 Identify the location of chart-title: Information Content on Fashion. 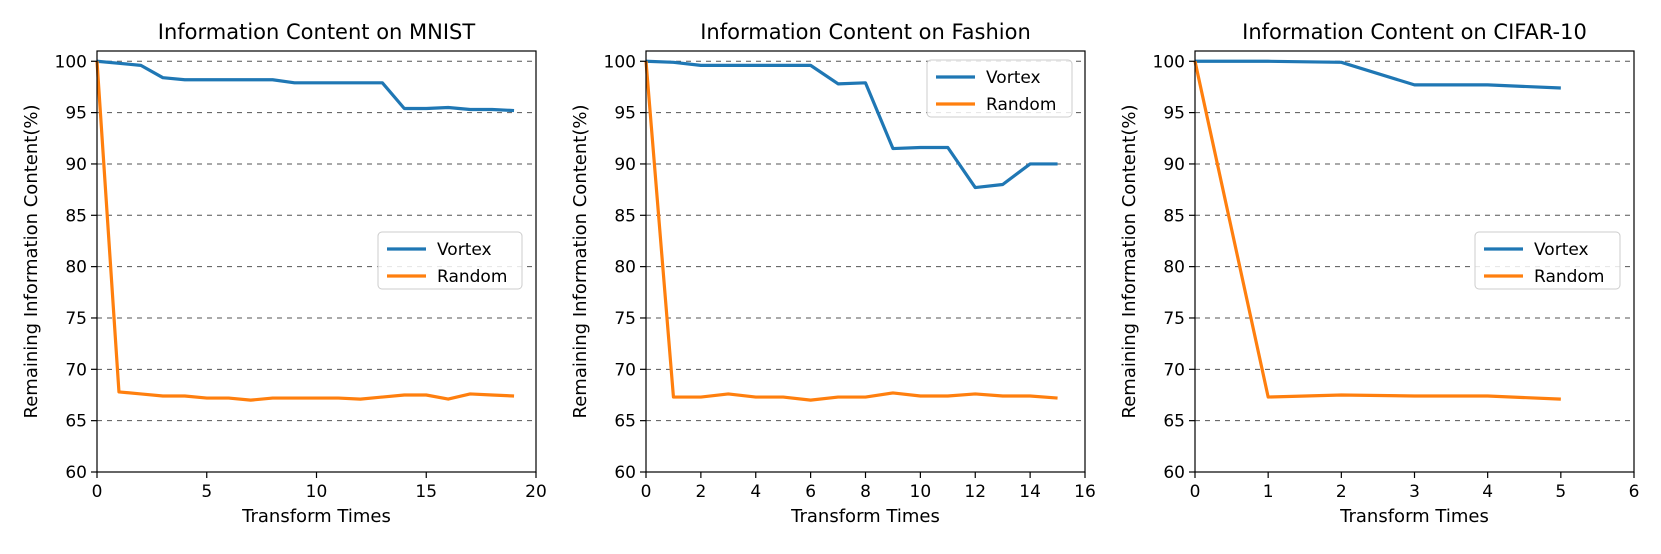
(865, 32).